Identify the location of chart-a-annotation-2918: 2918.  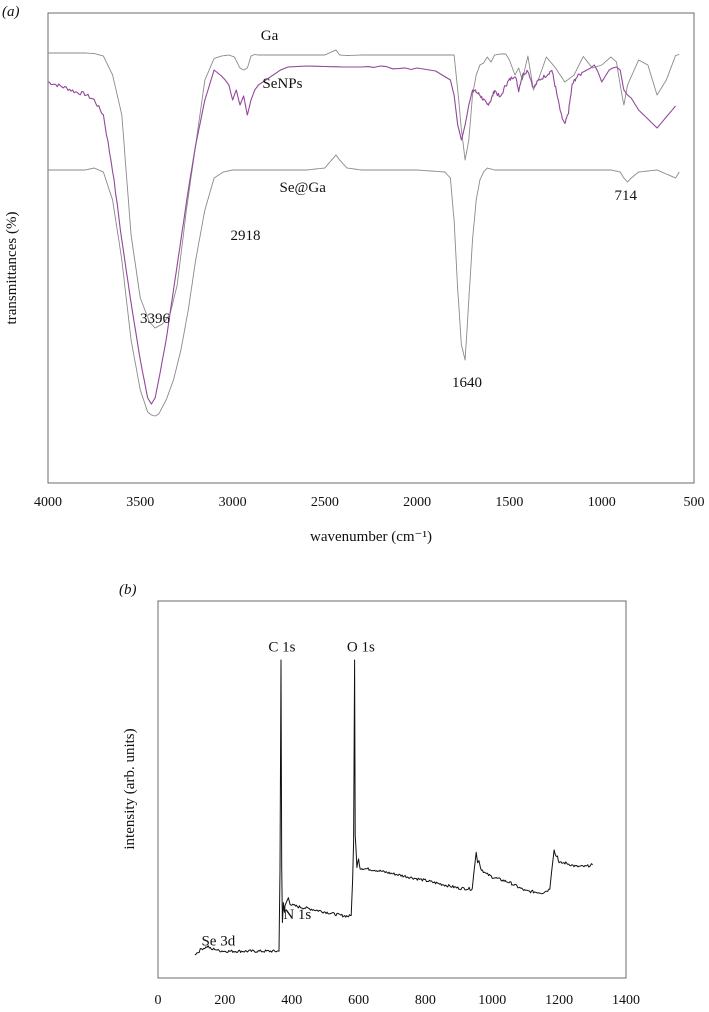
(245, 236).